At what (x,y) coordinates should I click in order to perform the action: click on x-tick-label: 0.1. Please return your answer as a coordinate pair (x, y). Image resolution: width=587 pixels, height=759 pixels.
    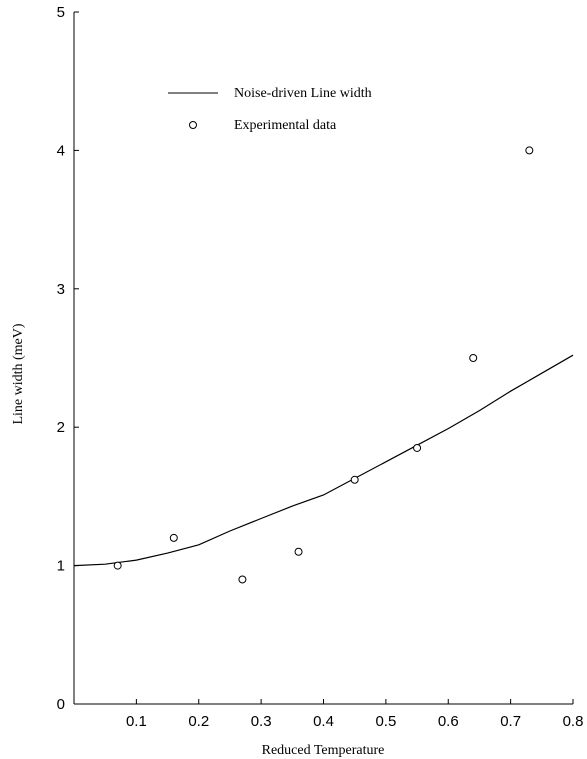
    Looking at the image, I should click on (136, 721).